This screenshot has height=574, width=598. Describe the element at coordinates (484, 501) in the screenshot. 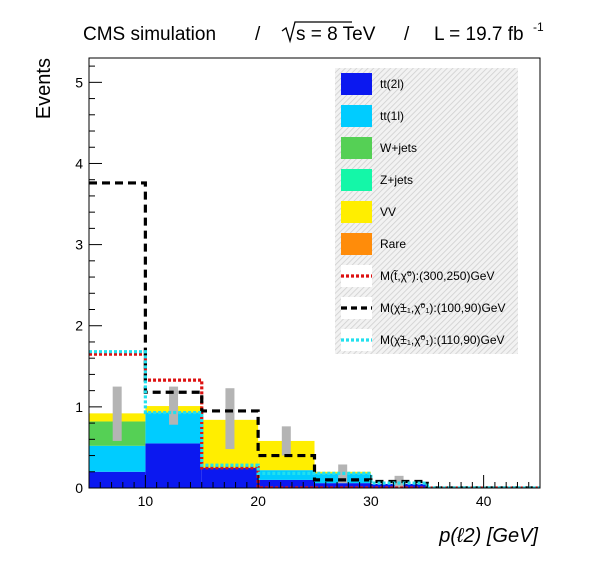

I see `x-tick-label: 40` at that location.